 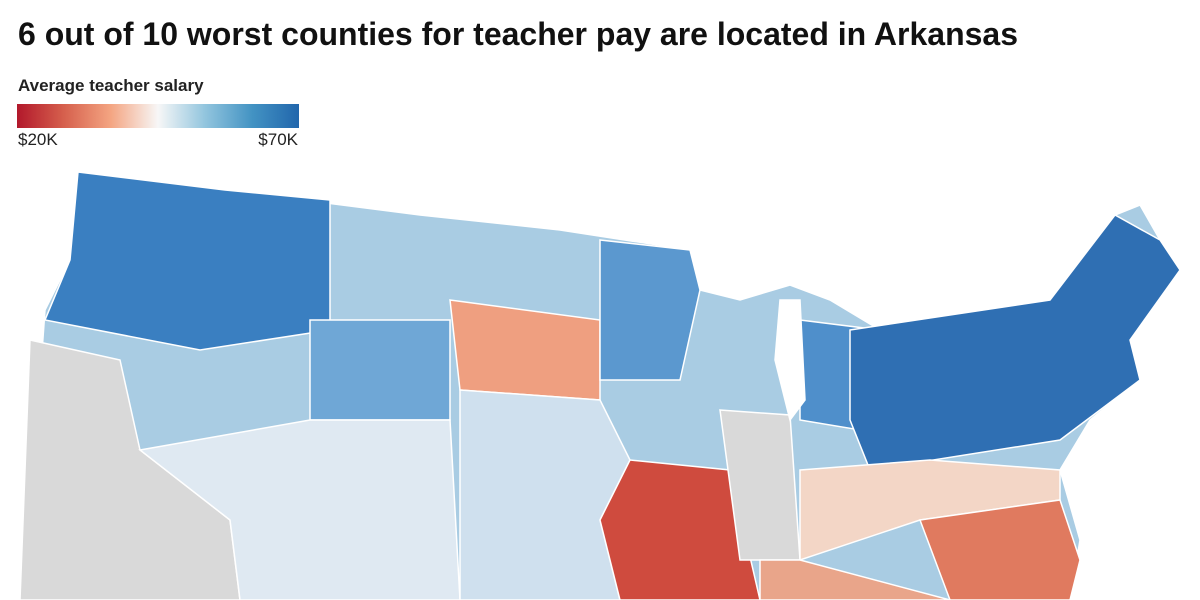 What do you see at coordinates (545, 494) in the screenshot?
I see `region-plains` at bounding box center [545, 494].